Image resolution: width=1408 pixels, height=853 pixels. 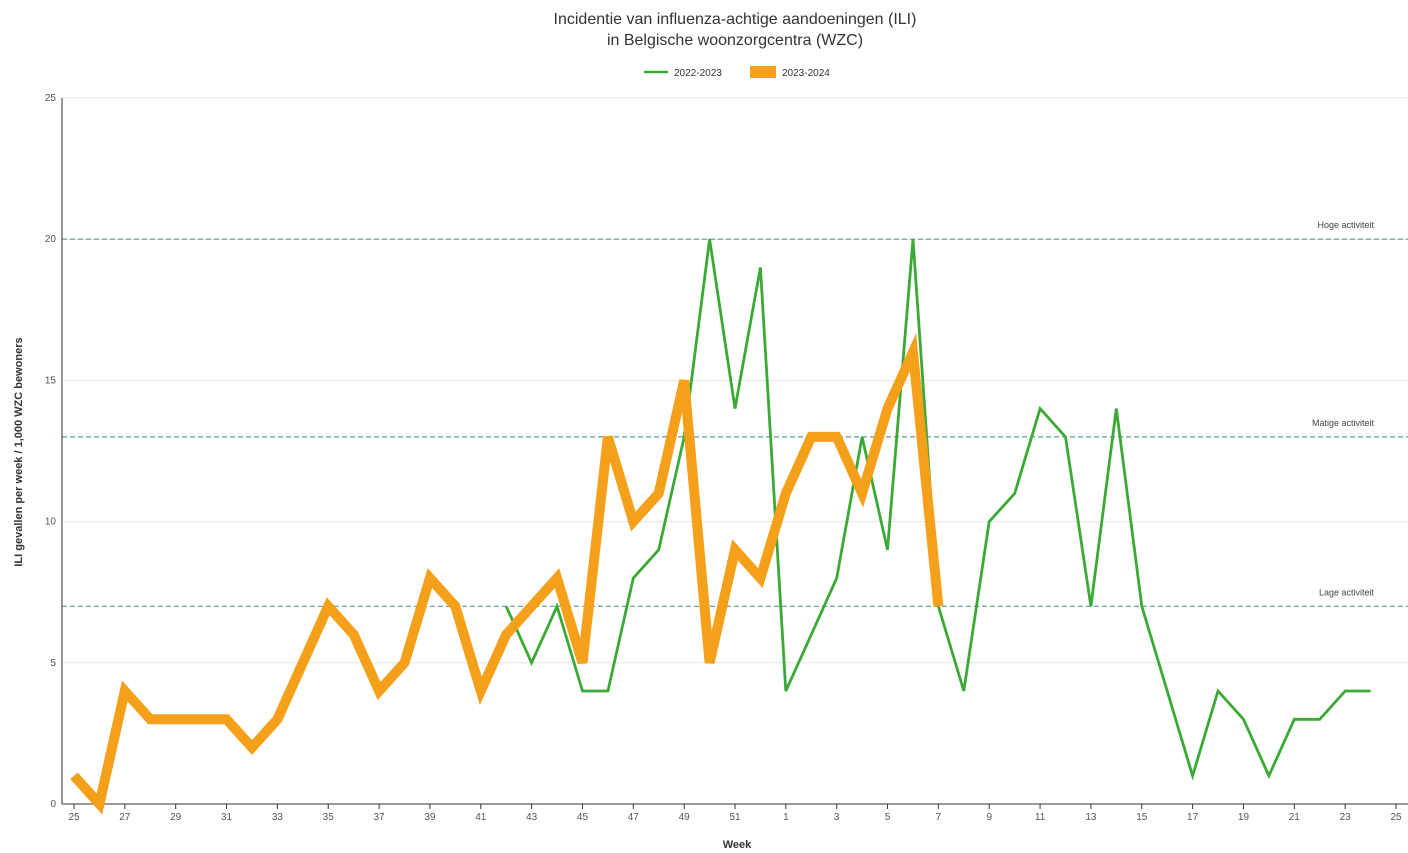 I want to click on y-tick-label: 20, so click(x=51, y=239).